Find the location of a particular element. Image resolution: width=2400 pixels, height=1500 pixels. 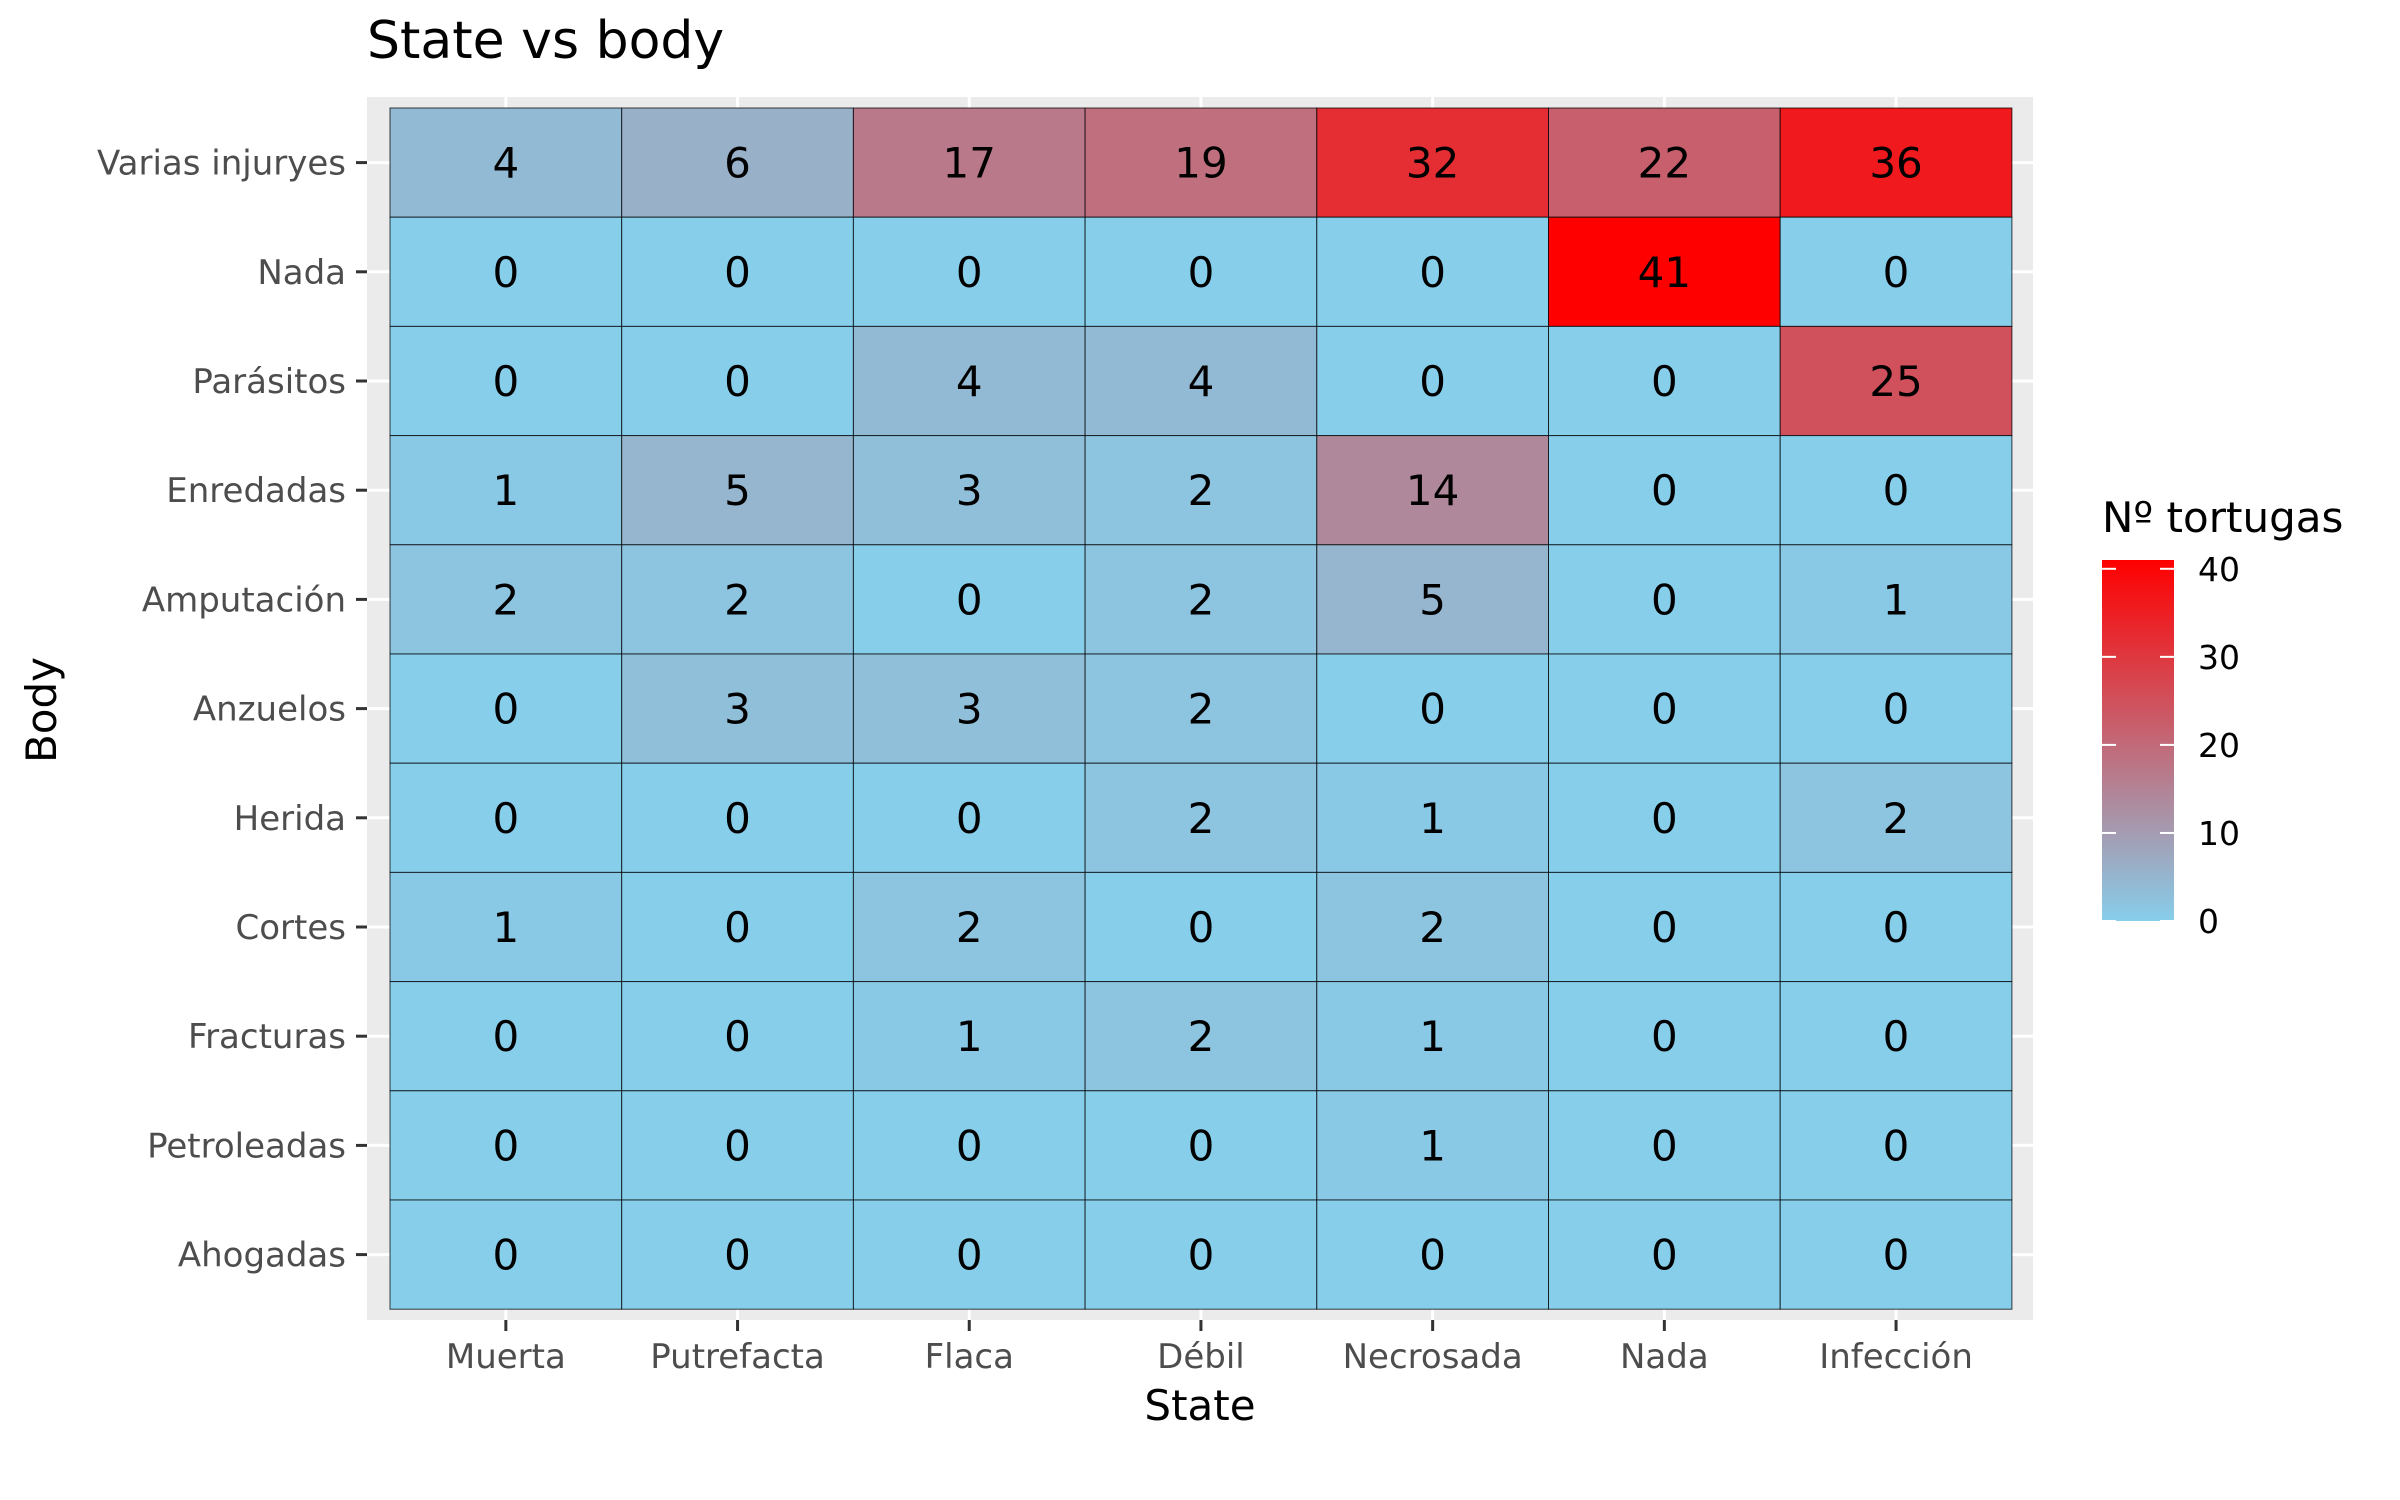

legend-tick-label: 20 is located at coordinates (2219, 745).